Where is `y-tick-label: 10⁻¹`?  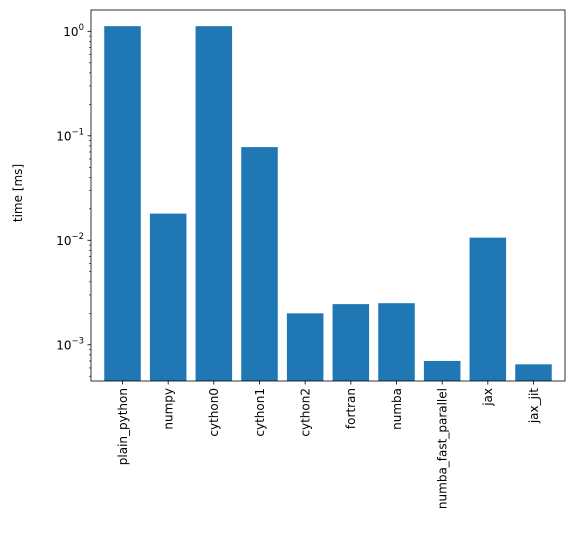
y-tick-label: 10⁻¹ is located at coordinates (70, 135).